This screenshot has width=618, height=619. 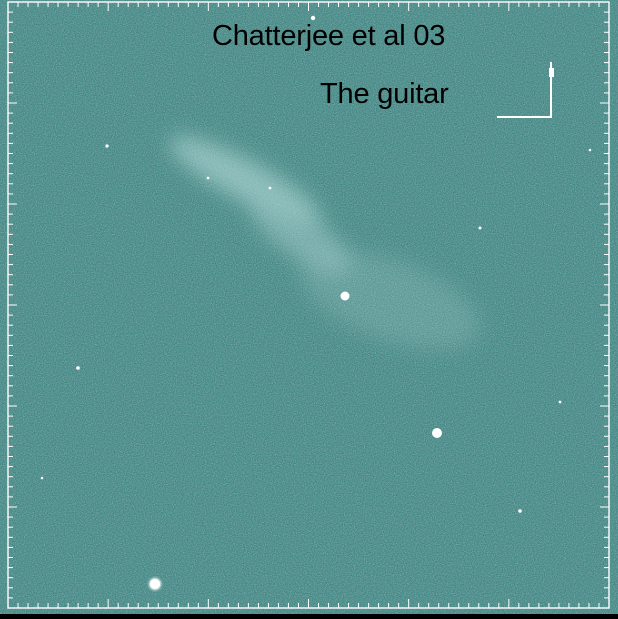 What do you see at coordinates (384, 94) in the screenshot?
I see `object-caption: The guitar` at bounding box center [384, 94].